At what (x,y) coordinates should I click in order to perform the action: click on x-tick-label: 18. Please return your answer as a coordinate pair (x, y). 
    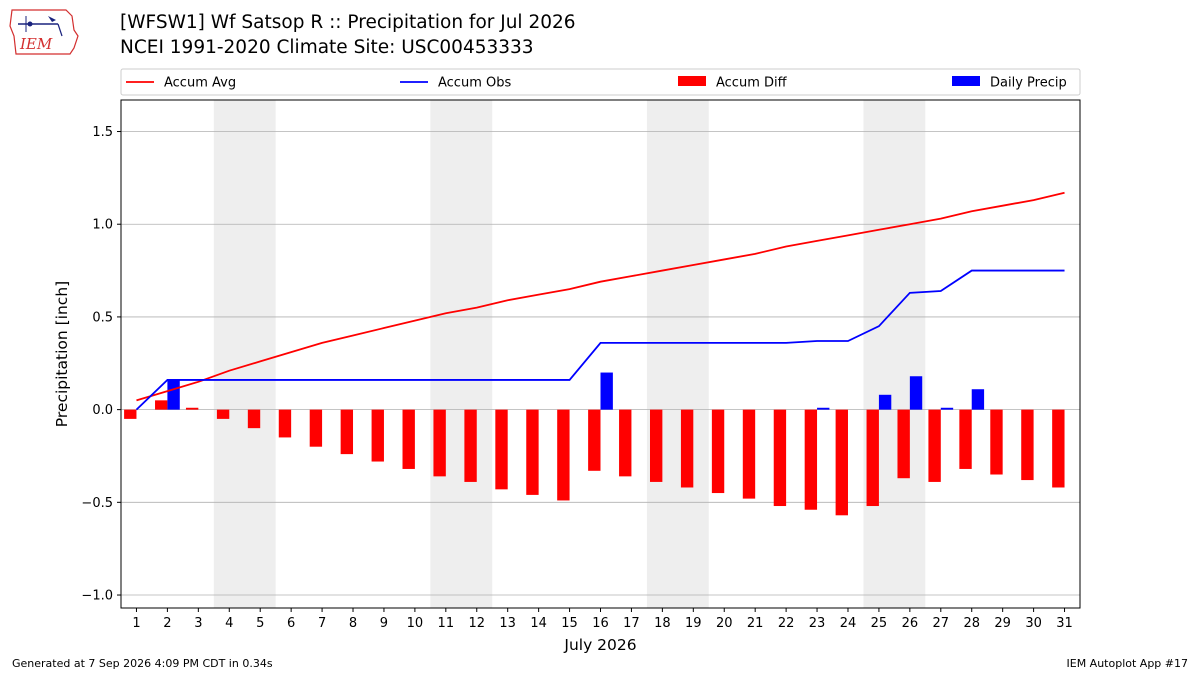
    Looking at the image, I should click on (662, 623).